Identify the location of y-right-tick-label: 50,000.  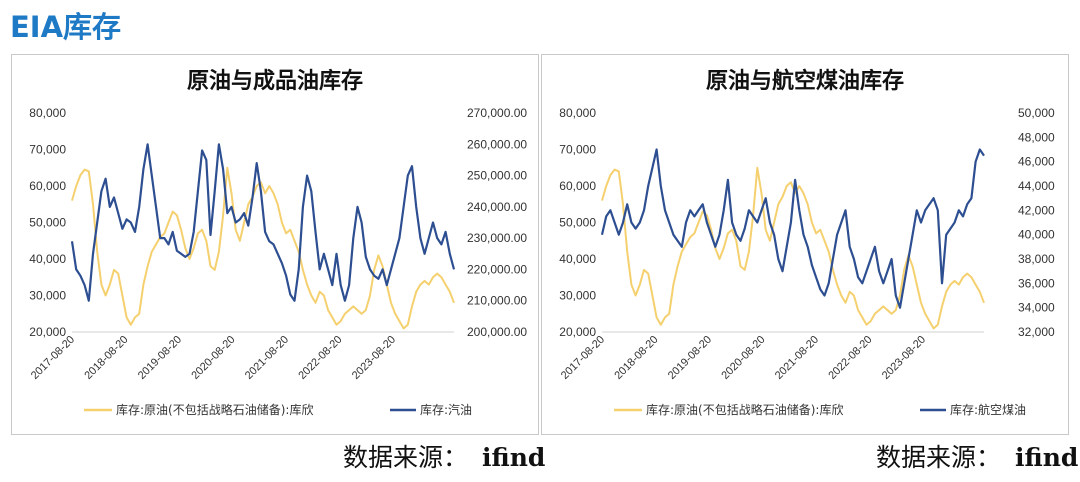
(1036, 113).